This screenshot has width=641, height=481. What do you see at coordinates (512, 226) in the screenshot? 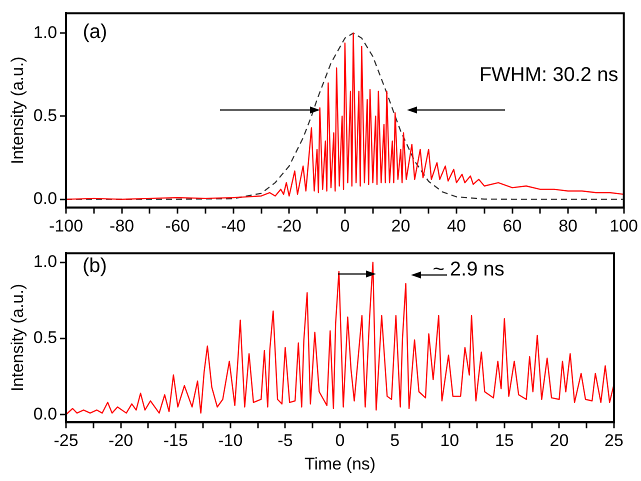
I see `x-tick-label: 60` at bounding box center [512, 226].